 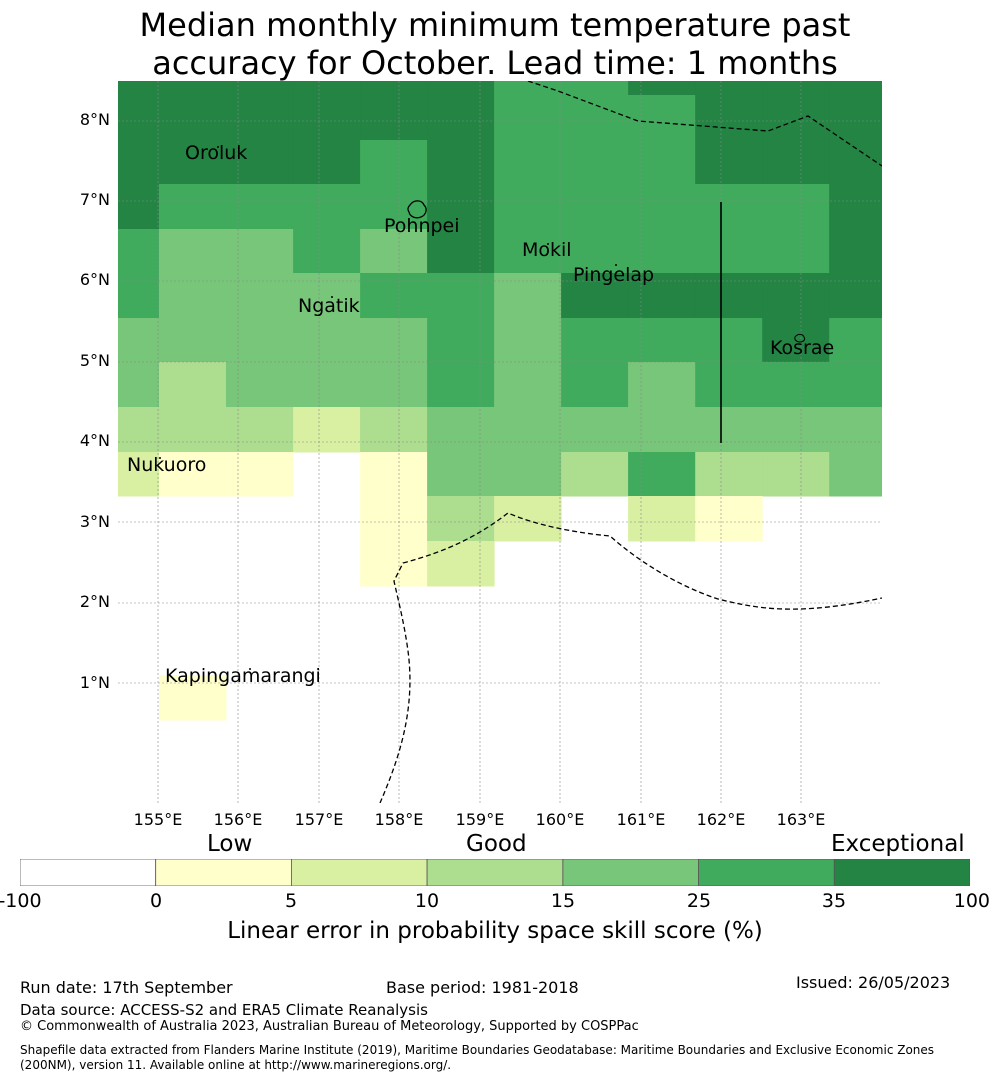 I want to click on lon-label: 162°E, so click(x=721, y=819).